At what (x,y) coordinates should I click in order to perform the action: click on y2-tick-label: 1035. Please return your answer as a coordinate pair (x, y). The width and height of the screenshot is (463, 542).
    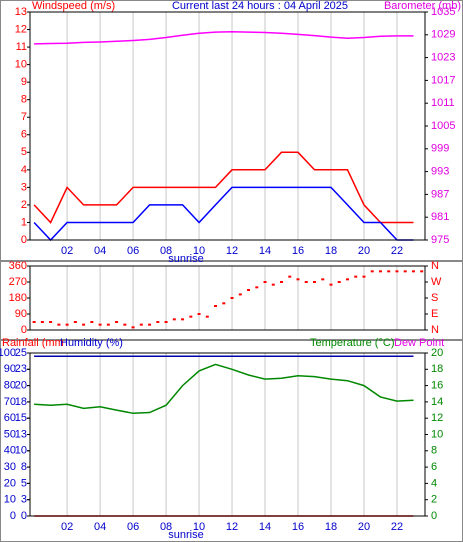
    Looking at the image, I should click on (443, 12).